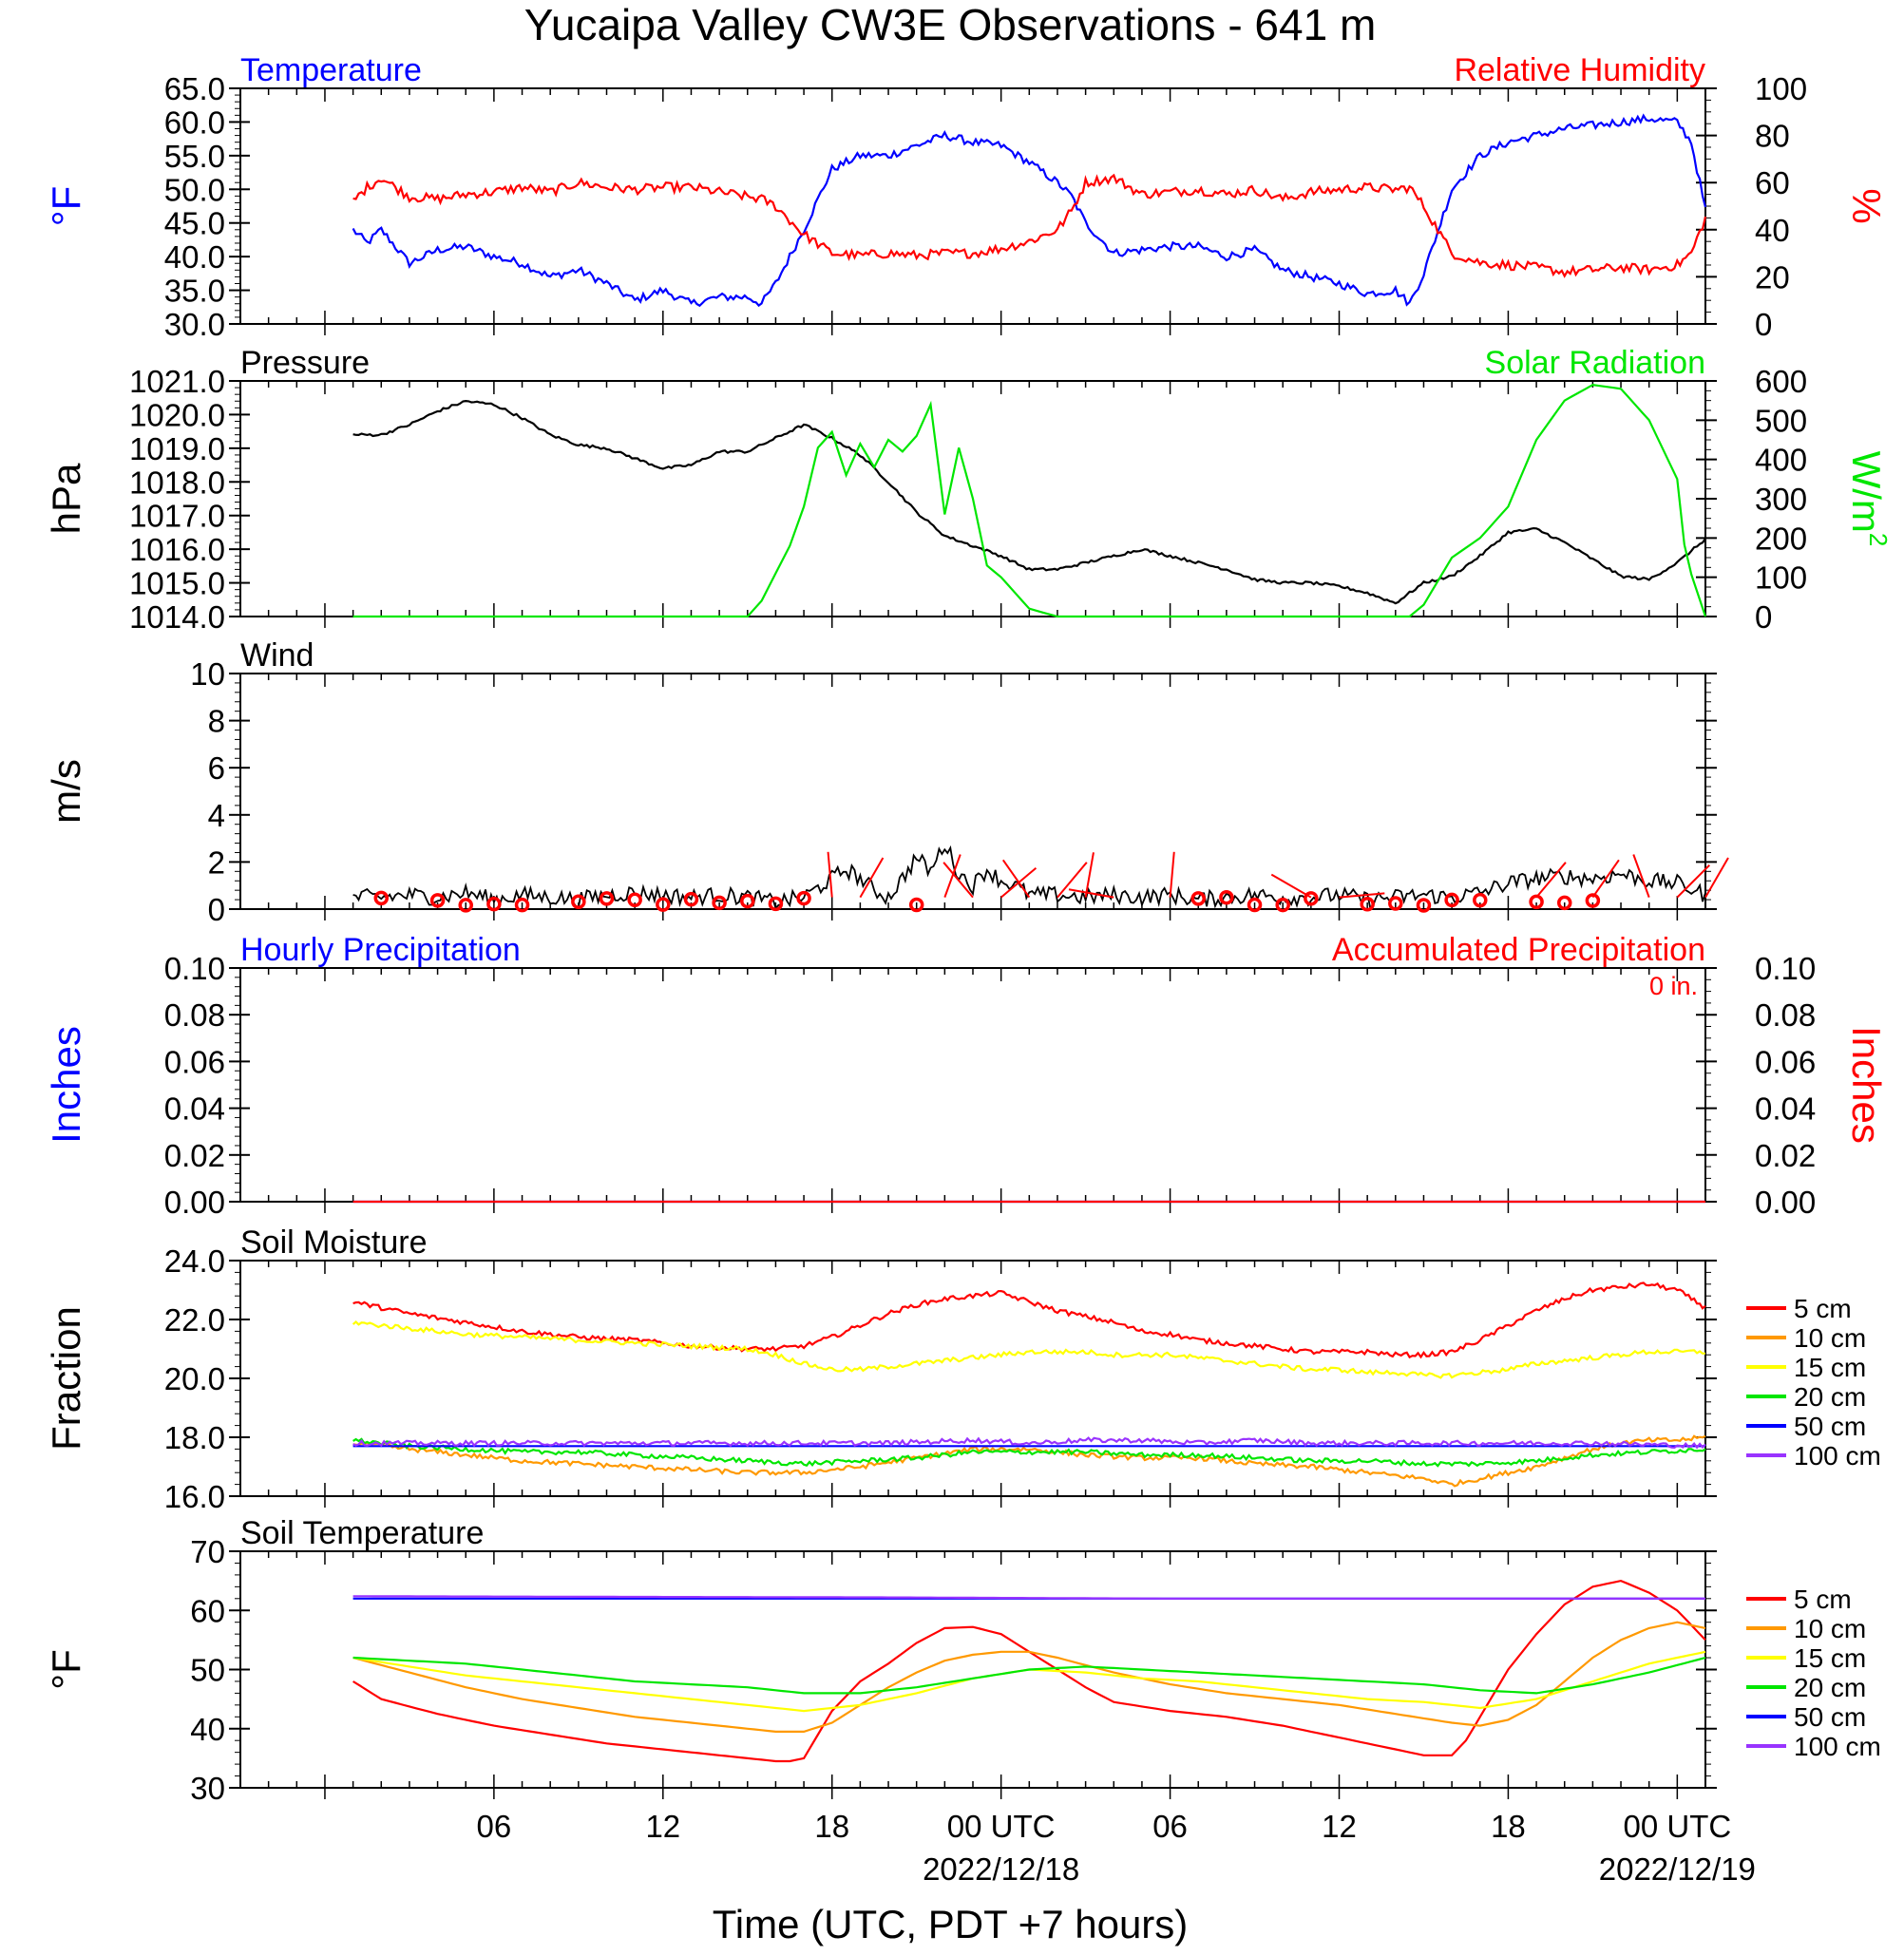 This screenshot has width=1904, height=1955. I want to click on chart-title: Yucaipa Valley CW3E Observations - 641 m, so click(950, 24).